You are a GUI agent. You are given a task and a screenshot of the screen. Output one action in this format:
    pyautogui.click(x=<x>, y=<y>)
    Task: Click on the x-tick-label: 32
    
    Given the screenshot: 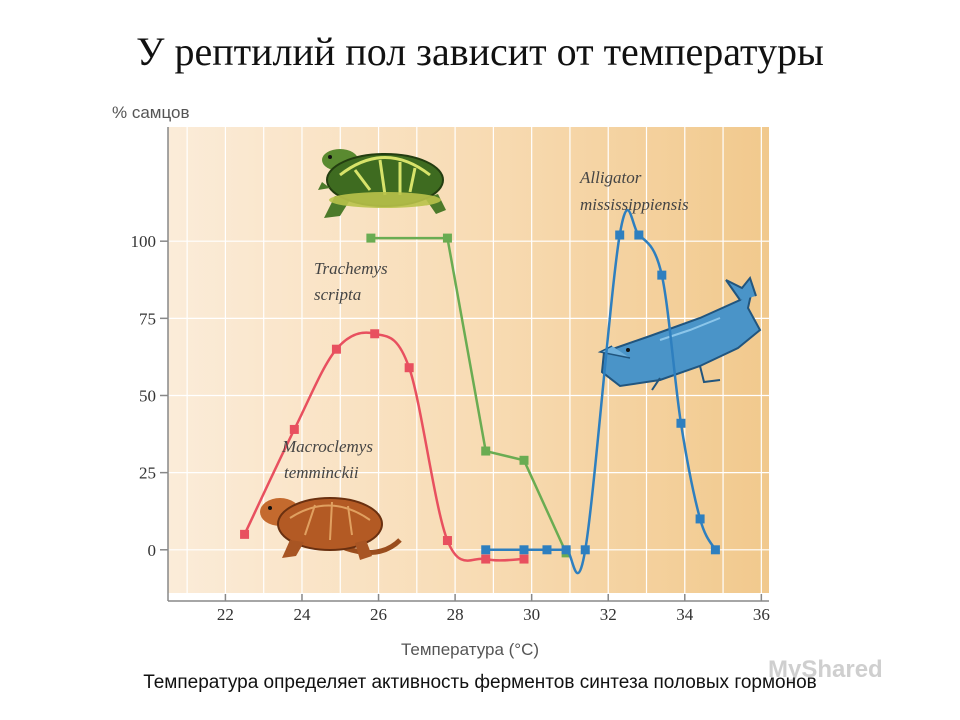 What is the action you would take?
    pyautogui.click(x=608, y=614)
    